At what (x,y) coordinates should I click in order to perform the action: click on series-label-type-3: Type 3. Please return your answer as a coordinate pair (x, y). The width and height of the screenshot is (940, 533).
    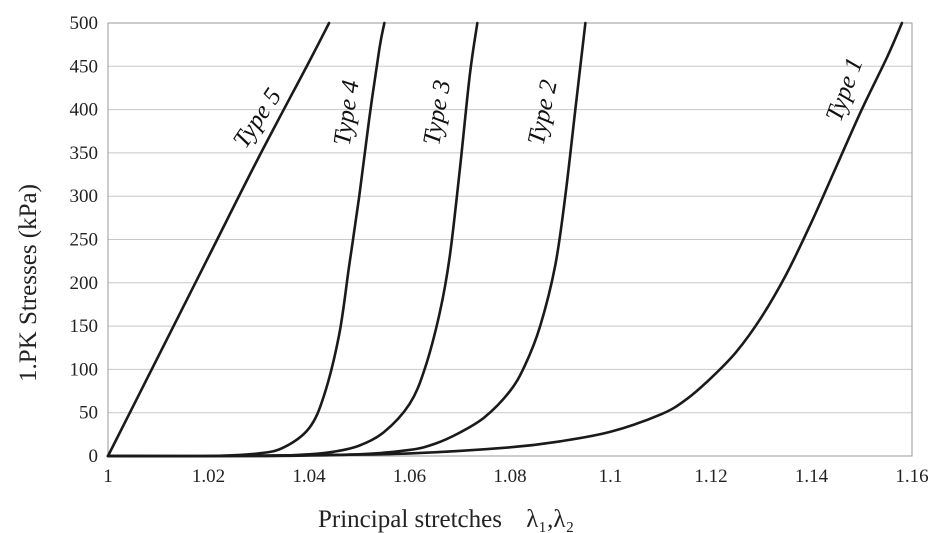
    Looking at the image, I should click on (437, 112).